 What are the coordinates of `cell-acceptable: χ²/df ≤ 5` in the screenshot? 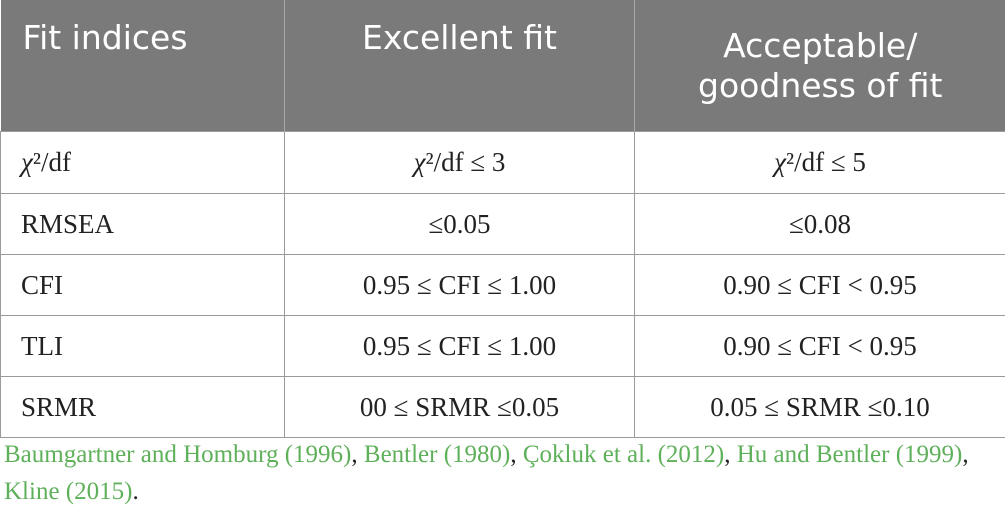 It's located at (819, 162).